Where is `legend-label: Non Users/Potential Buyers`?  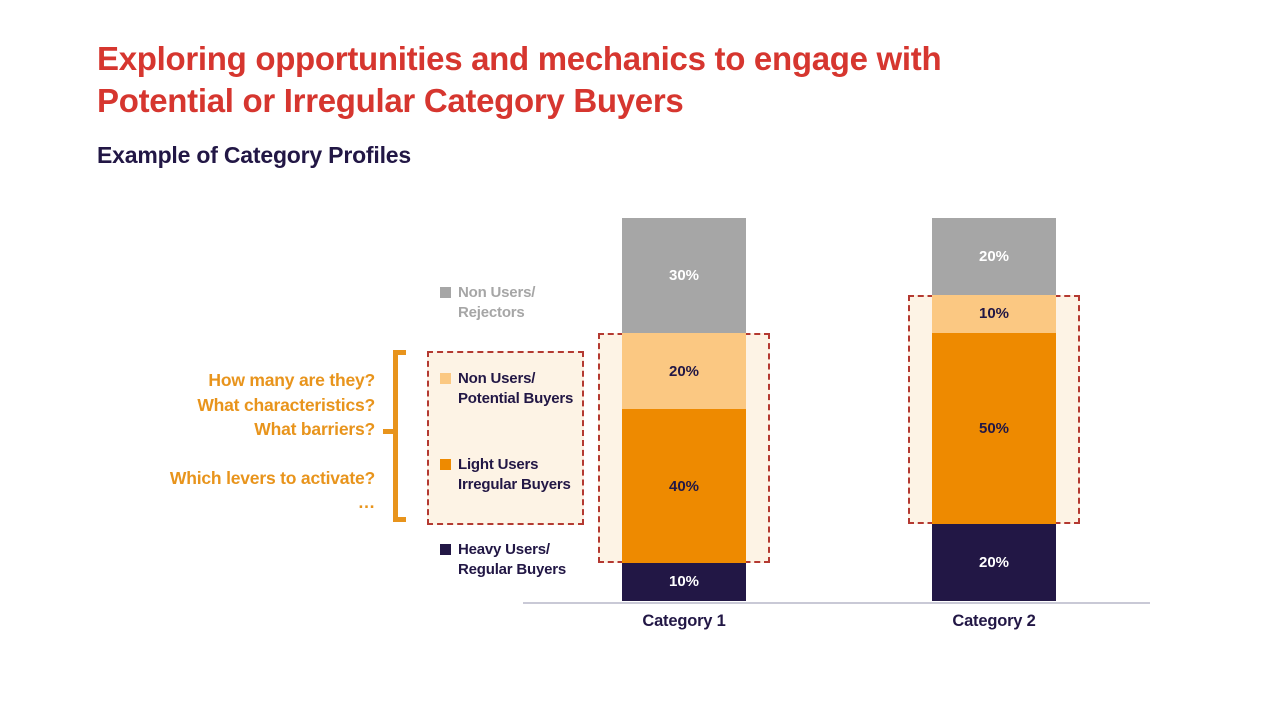
legend-label: Non Users/Potential Buyers is located at coordinates (516, 388).